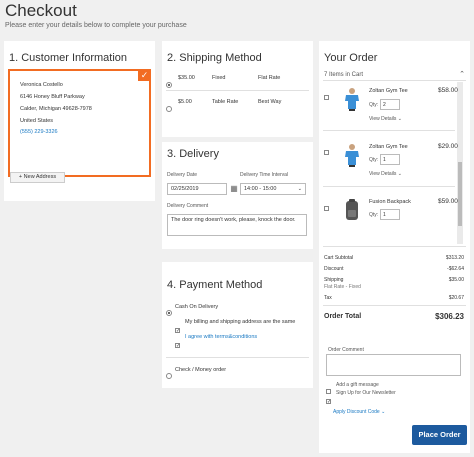 Image resolution: width=474 pixels, height=457 pixels. What do you see at coordinates (343, 316) in the screenshot?
I see `order-total-label: Order Total` at bounding box center [343, 316].